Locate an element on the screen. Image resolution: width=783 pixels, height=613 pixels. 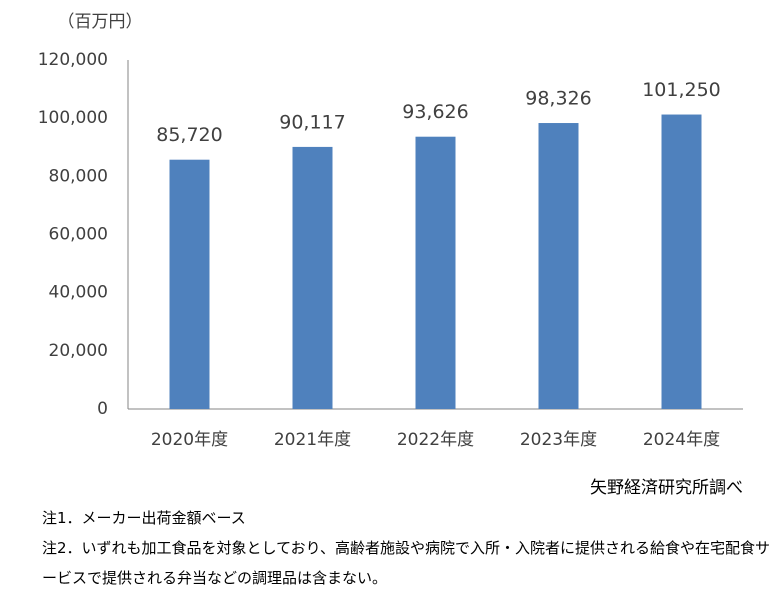
y-tick-label: 120,000 is located at coordinates (73, 60).